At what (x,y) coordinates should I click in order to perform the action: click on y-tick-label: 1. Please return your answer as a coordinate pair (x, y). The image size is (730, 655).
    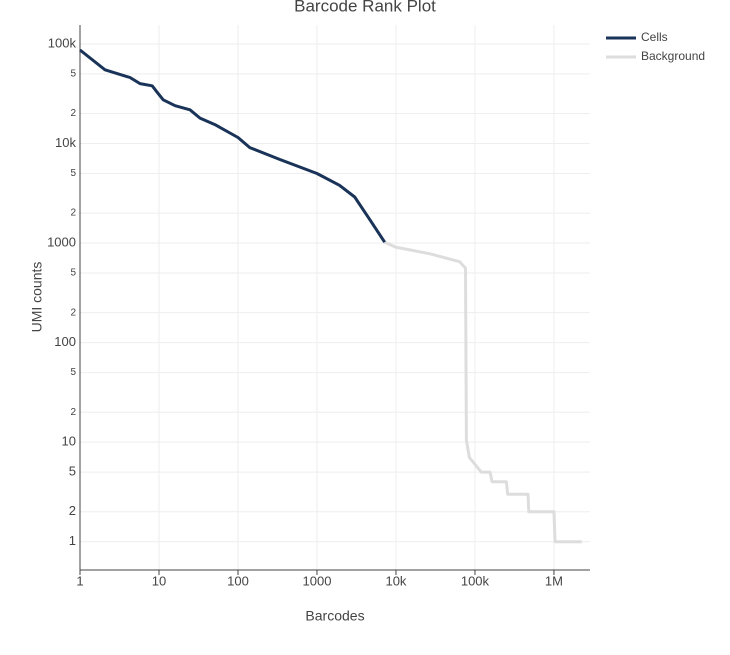
    Looking at the image, I should click on (72, 540).